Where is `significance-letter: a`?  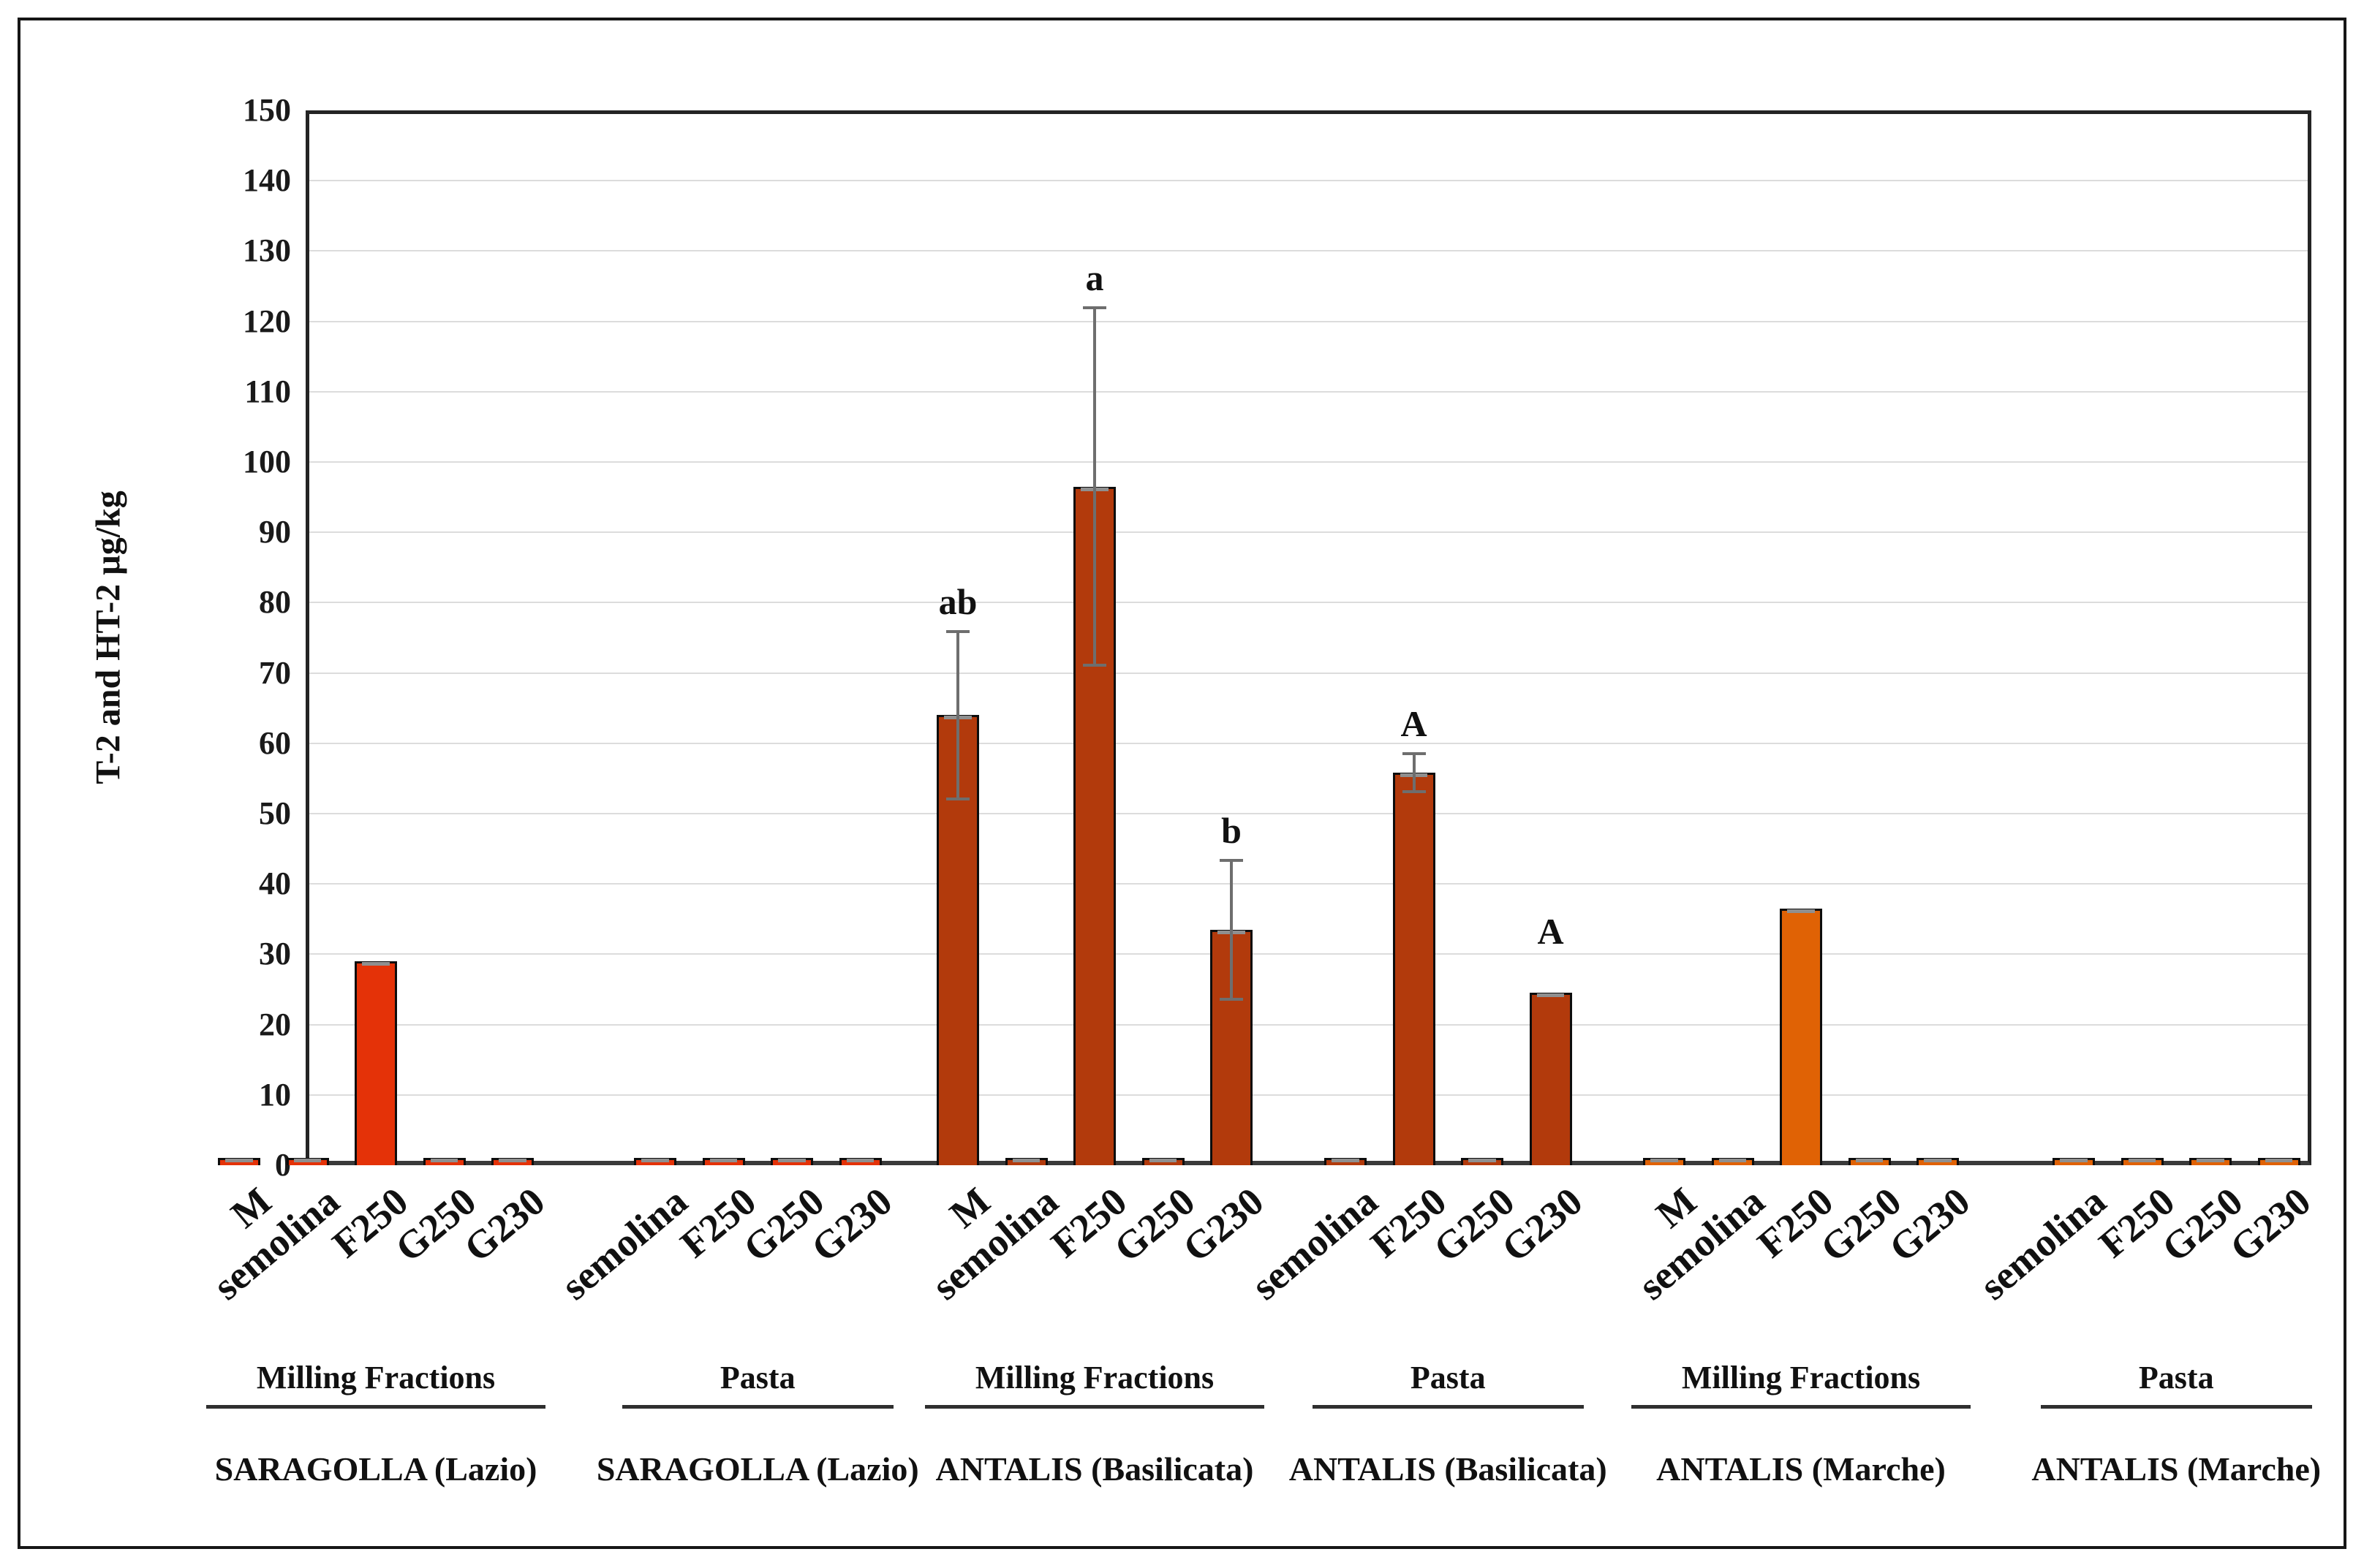
significance-letter: a is located at coordinates (1094, 278).